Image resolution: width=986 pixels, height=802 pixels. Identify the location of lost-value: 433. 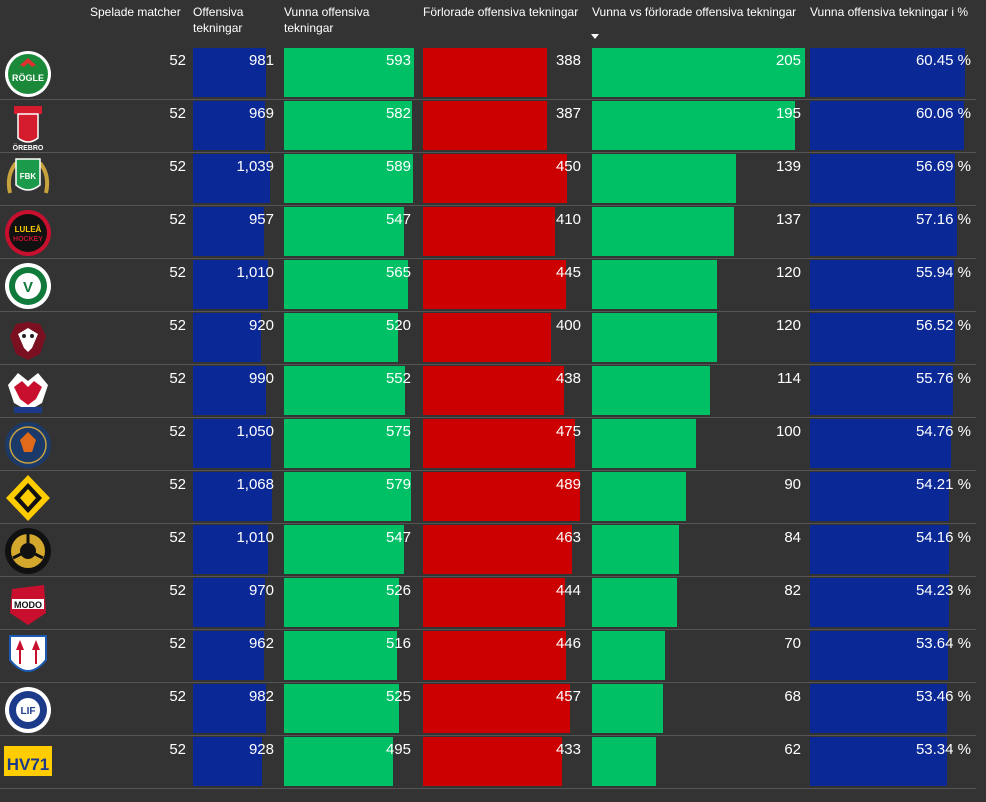
(568, 749).